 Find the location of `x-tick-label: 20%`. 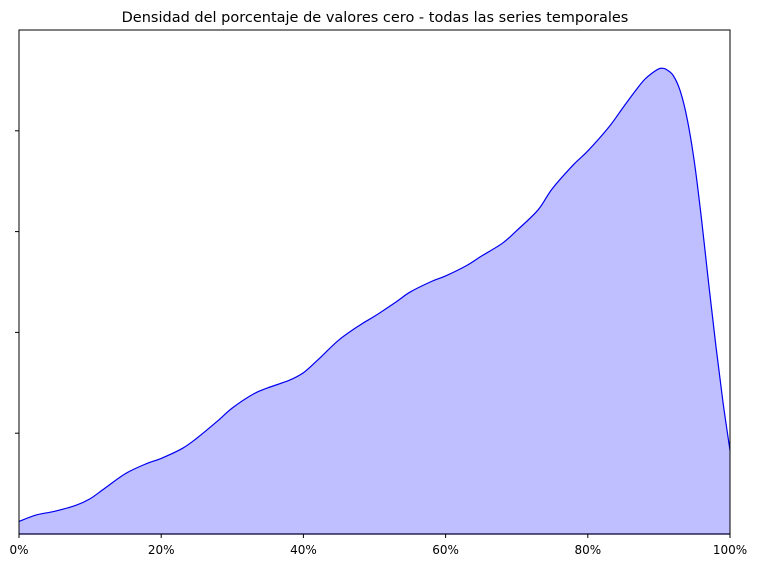

x-tick-label: 20% is located at coordinates (161, 550).